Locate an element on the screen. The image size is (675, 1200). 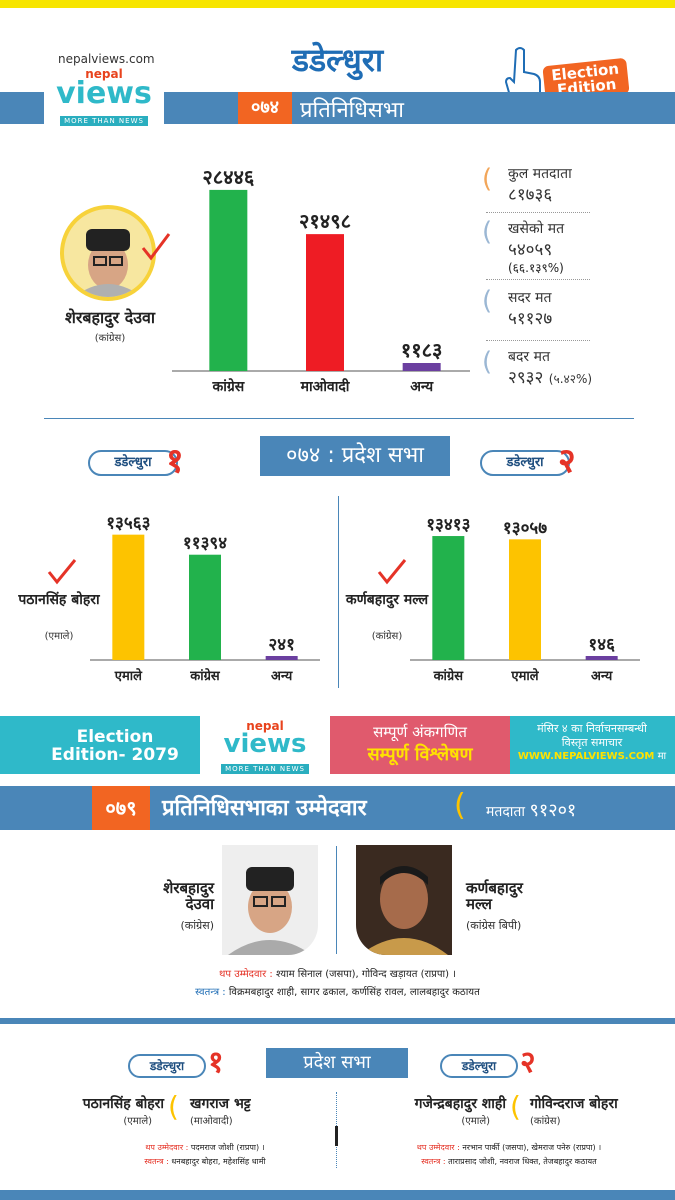
banner-right-site: WWW.NEPALVIEWS.COM is located at coordinates (586, 756).